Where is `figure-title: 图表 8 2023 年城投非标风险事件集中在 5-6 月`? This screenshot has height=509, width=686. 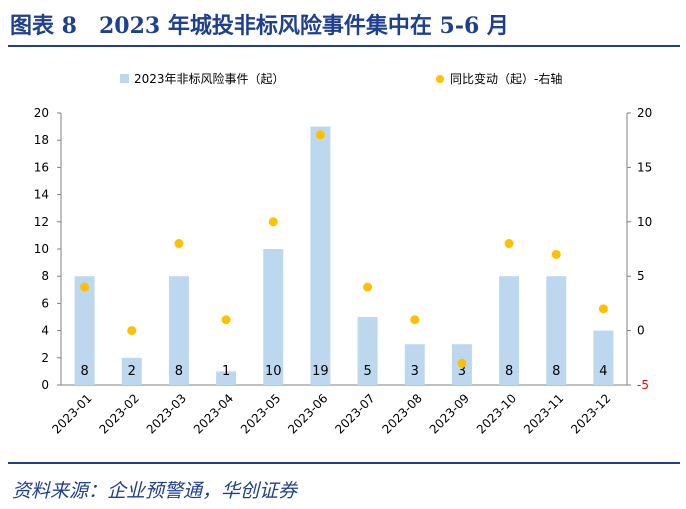
figure-title: 图表 8 2023 年城投非标风险事件集中在 5-6 月 is located at coordinates (259, 26).